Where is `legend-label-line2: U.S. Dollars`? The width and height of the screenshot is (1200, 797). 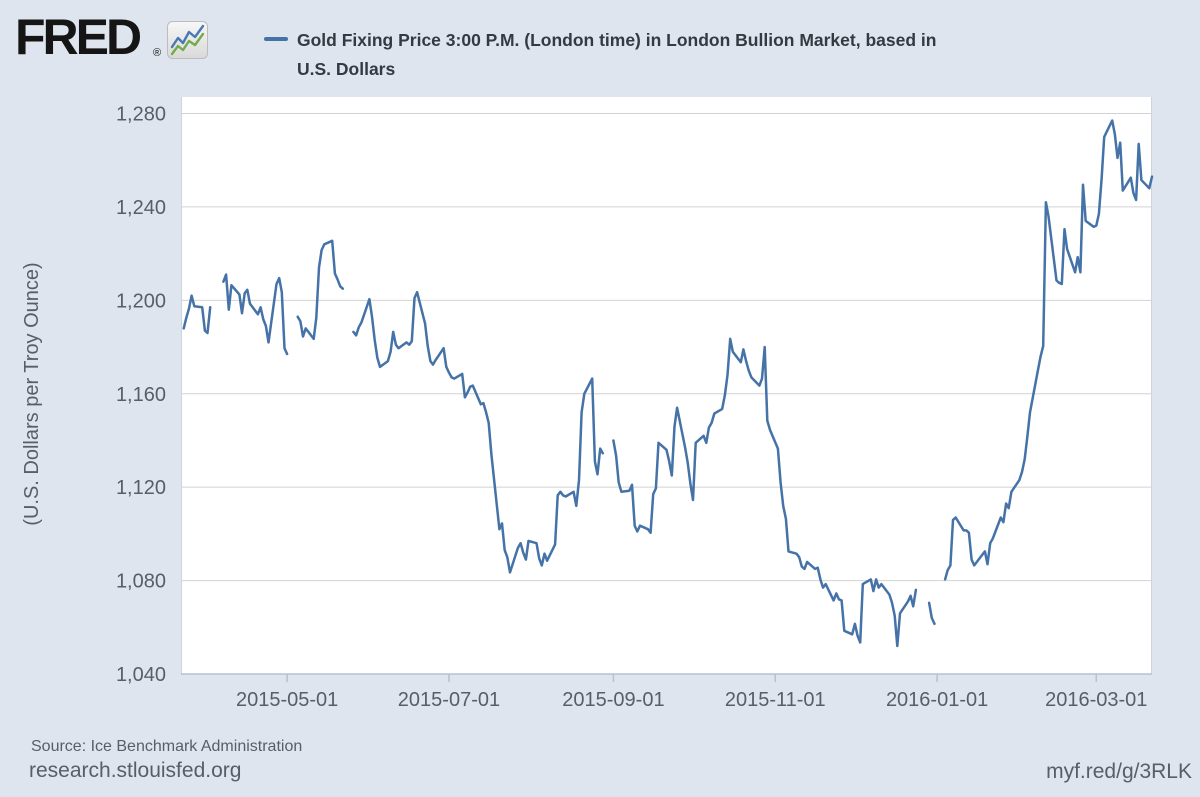
legend-label-line2: U.S. Dollars is located at coordinates (346, 69).